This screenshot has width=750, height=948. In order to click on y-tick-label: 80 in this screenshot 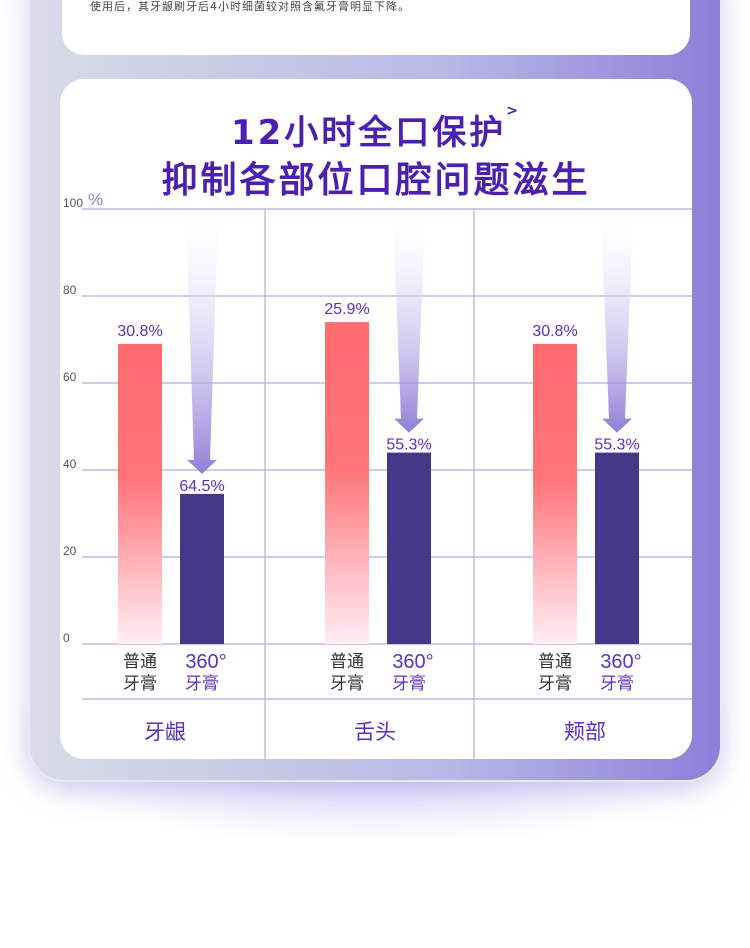, I will do `click(70, 290)`.